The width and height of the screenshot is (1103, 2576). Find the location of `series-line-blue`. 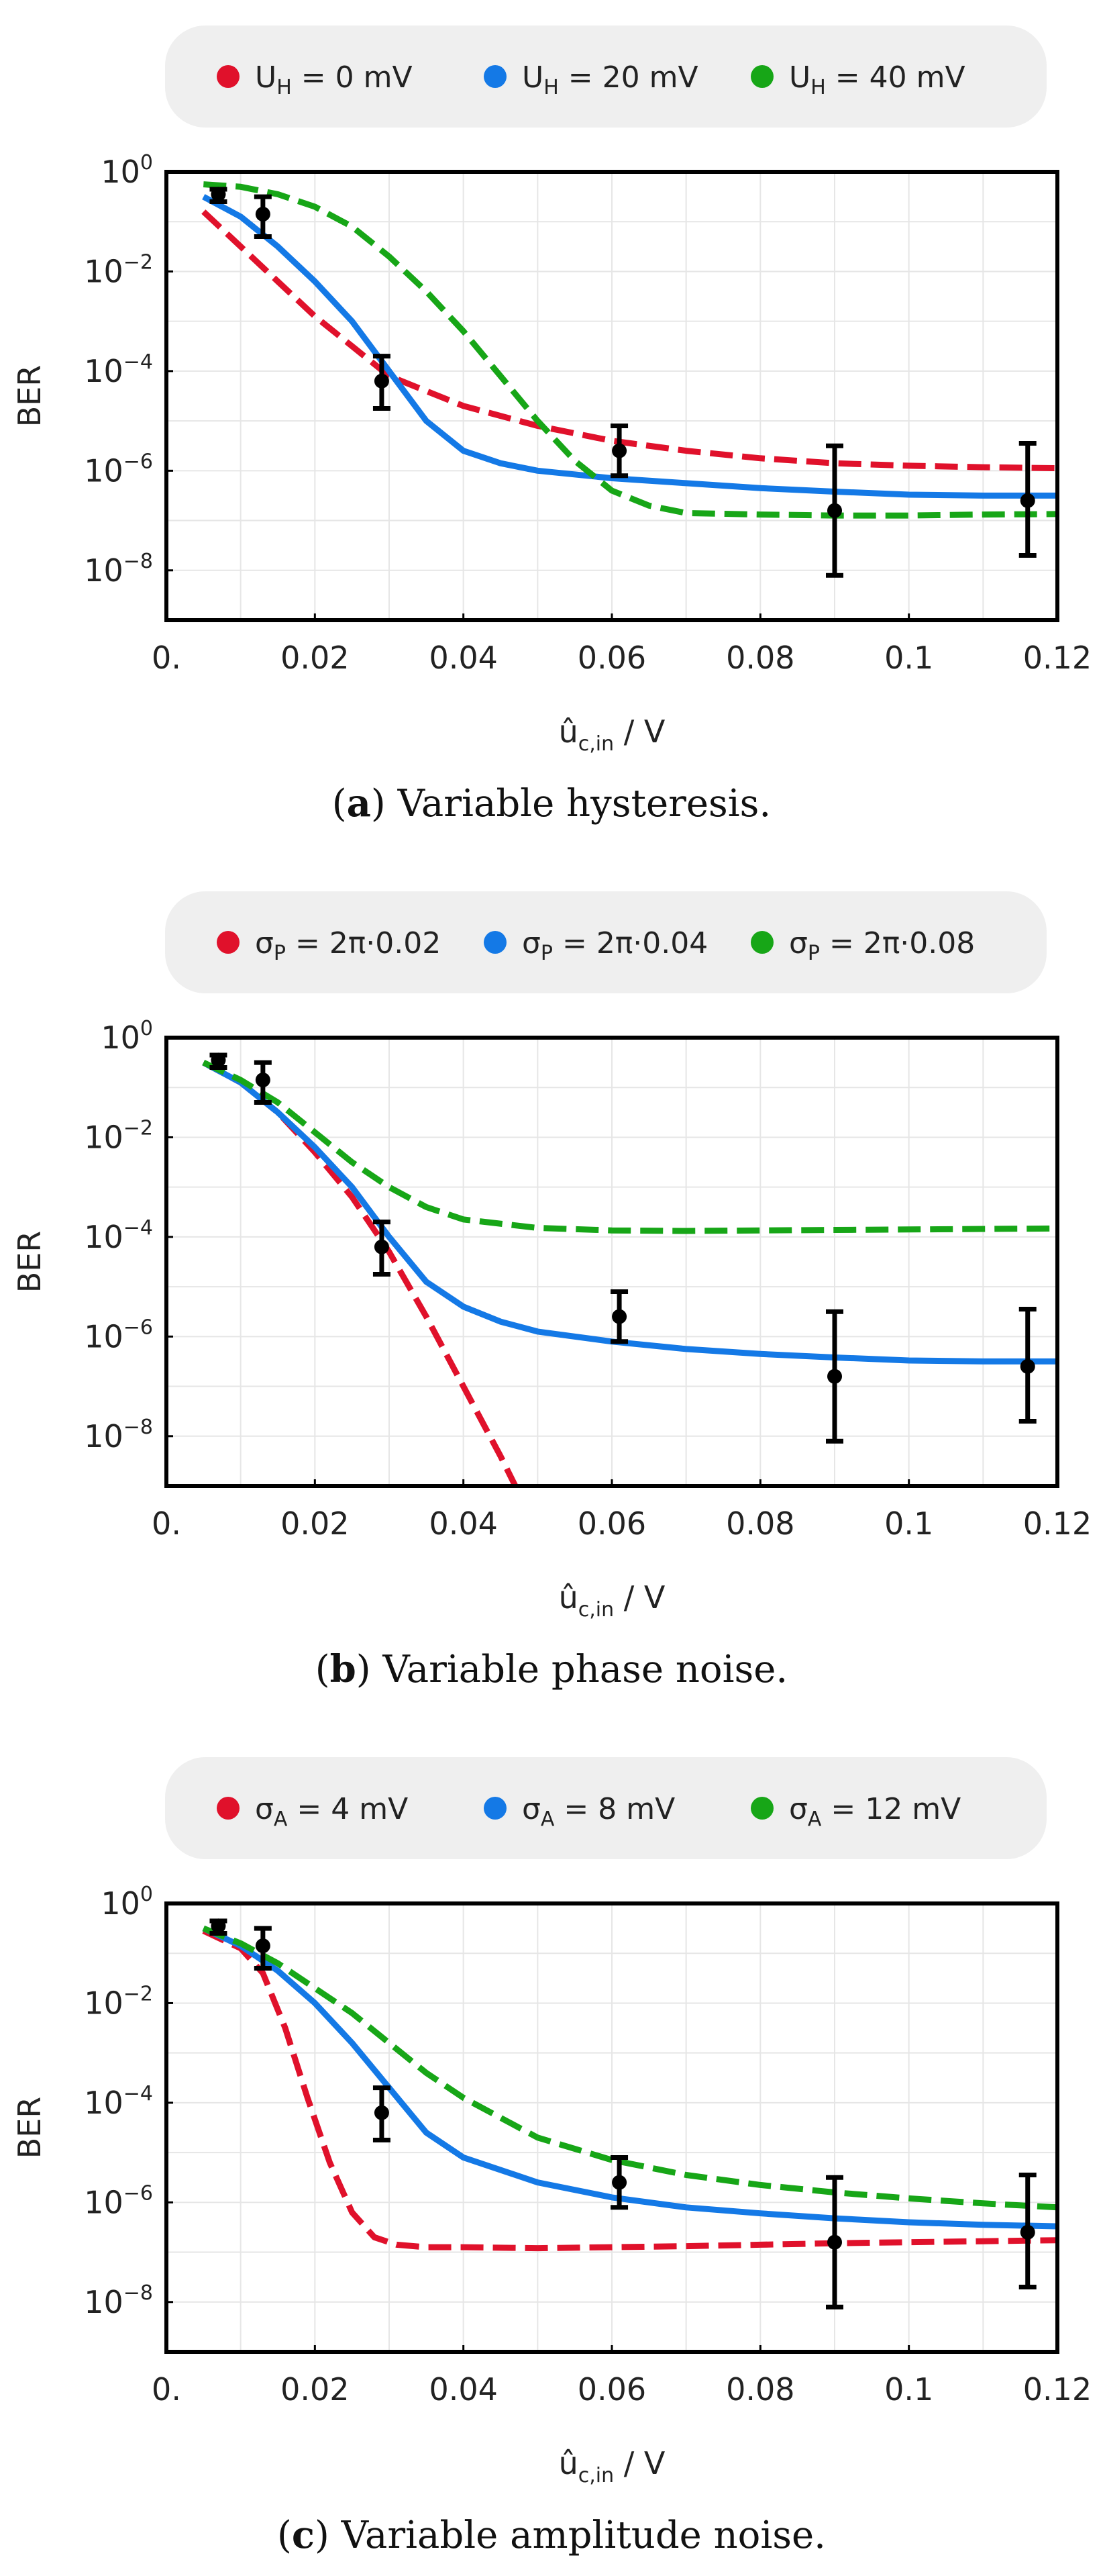

series-line-blue is located at coordinates (630, 346).